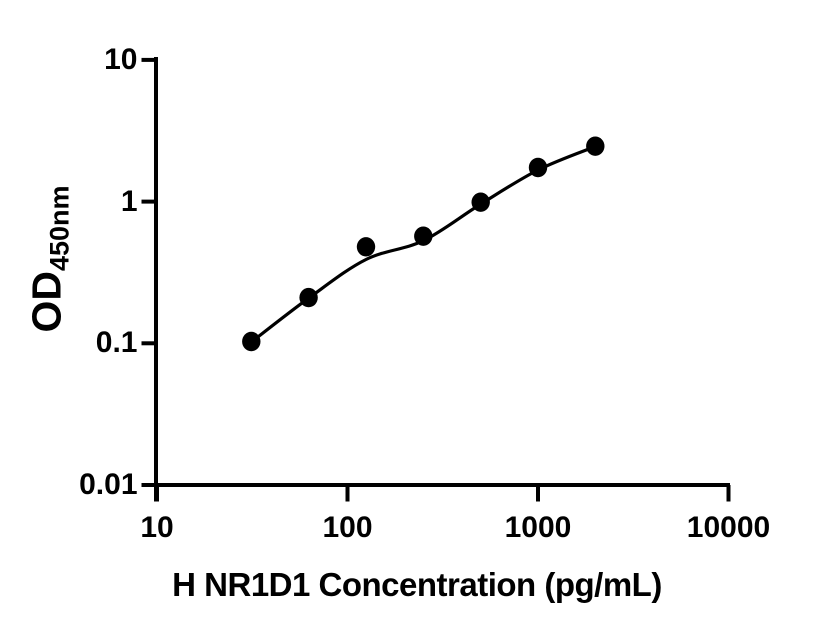 The image size is (816, 640). I want to click on x-tick-label: 10000, so click(728, 527).